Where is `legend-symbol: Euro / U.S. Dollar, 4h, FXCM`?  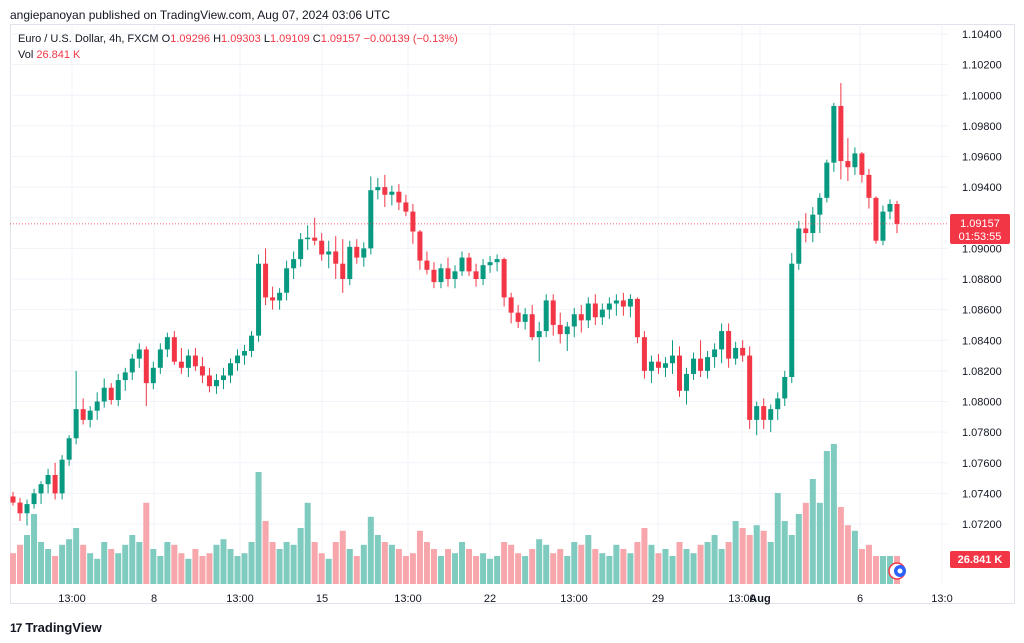 legend-symbol: Euro / U.S. Dollar, 4h, FXCM is located at coordinates (88, 39).